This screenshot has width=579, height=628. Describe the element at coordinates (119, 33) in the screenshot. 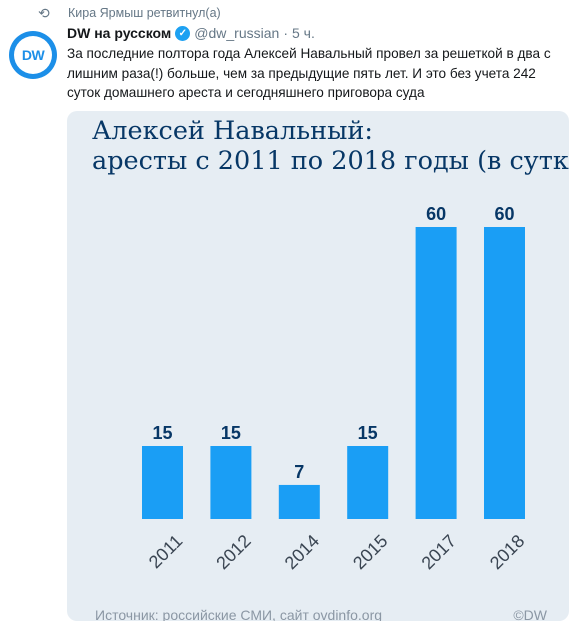

I see `display-name: DW на русском` at that location.